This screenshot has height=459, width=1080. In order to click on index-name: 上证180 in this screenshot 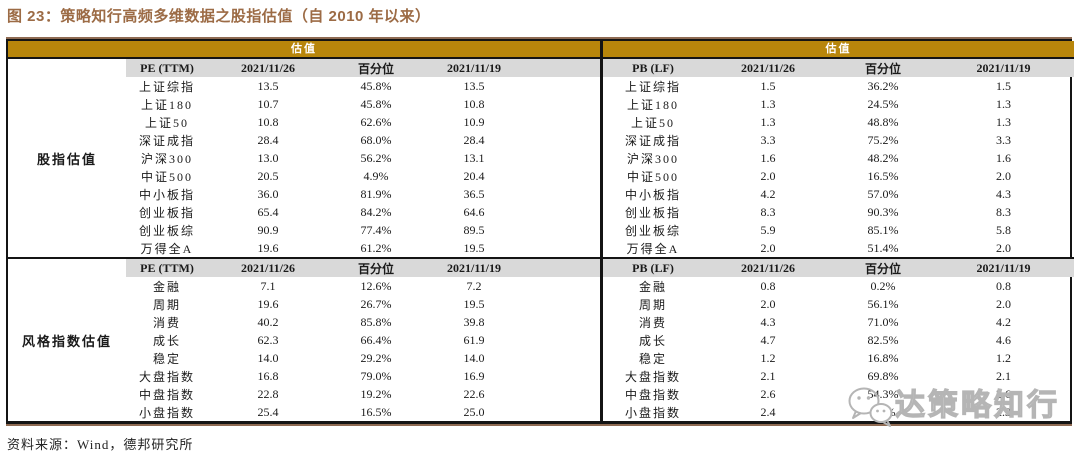, I will do `click(166, 104)`.